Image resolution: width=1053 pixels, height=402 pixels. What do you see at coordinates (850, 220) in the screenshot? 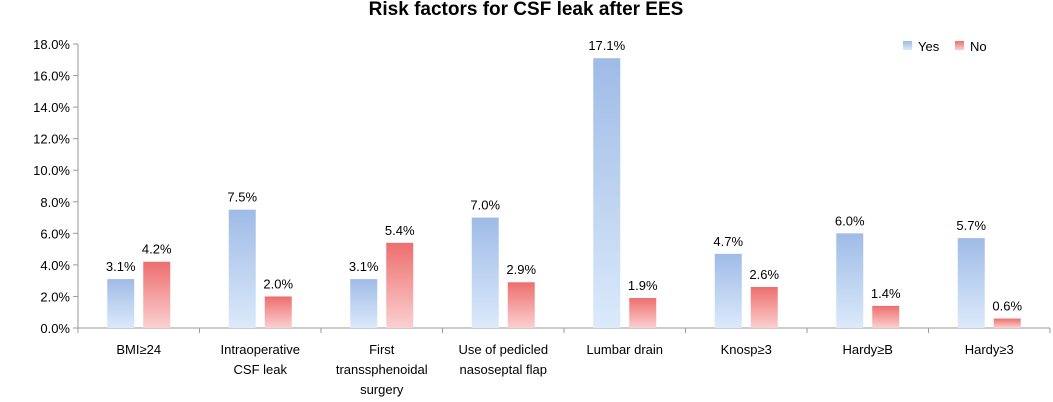
I see `data-label: 6.0%` at bounding box center [850, 220].